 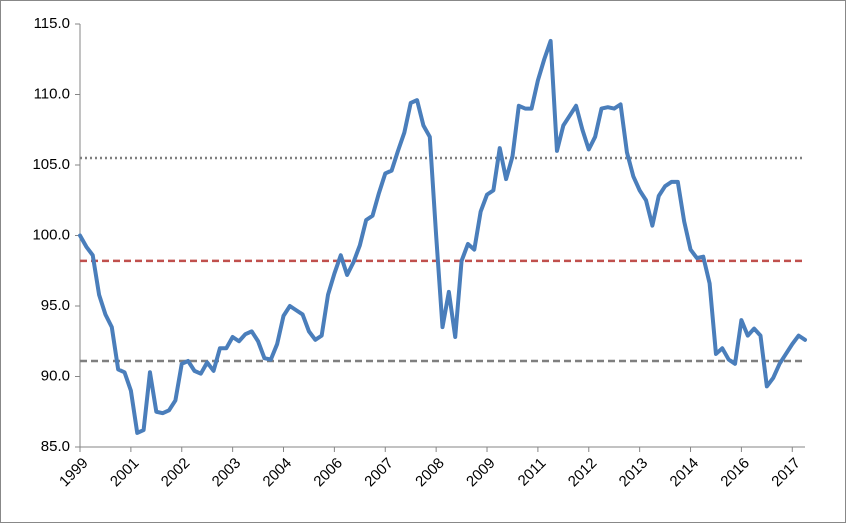 What do you see at coordinates (51, 234) in the screenshot?
I see `y-tick-label: 100.0` at bounding box center [51, 234].